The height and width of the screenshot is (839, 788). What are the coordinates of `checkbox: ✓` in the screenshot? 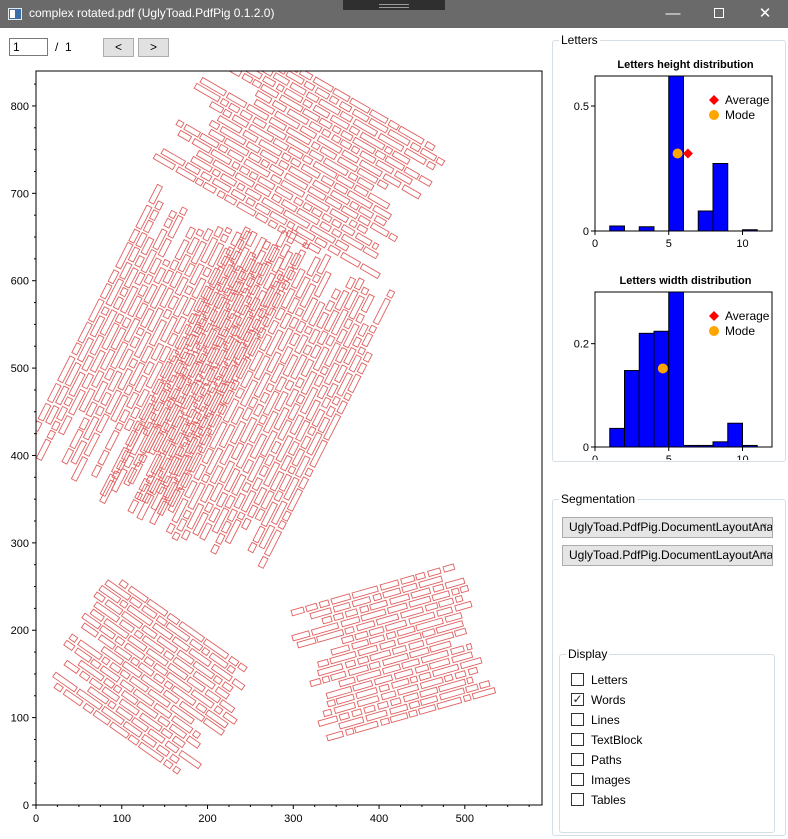 It's located at (577, 699).